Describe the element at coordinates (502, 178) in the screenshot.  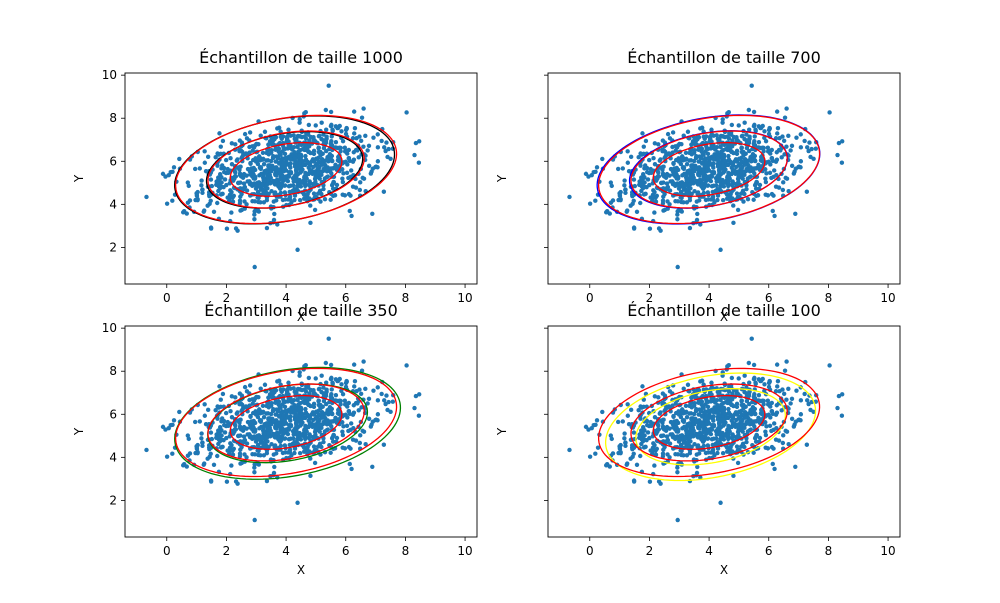
I see `y-axis-label: Y` at that location.